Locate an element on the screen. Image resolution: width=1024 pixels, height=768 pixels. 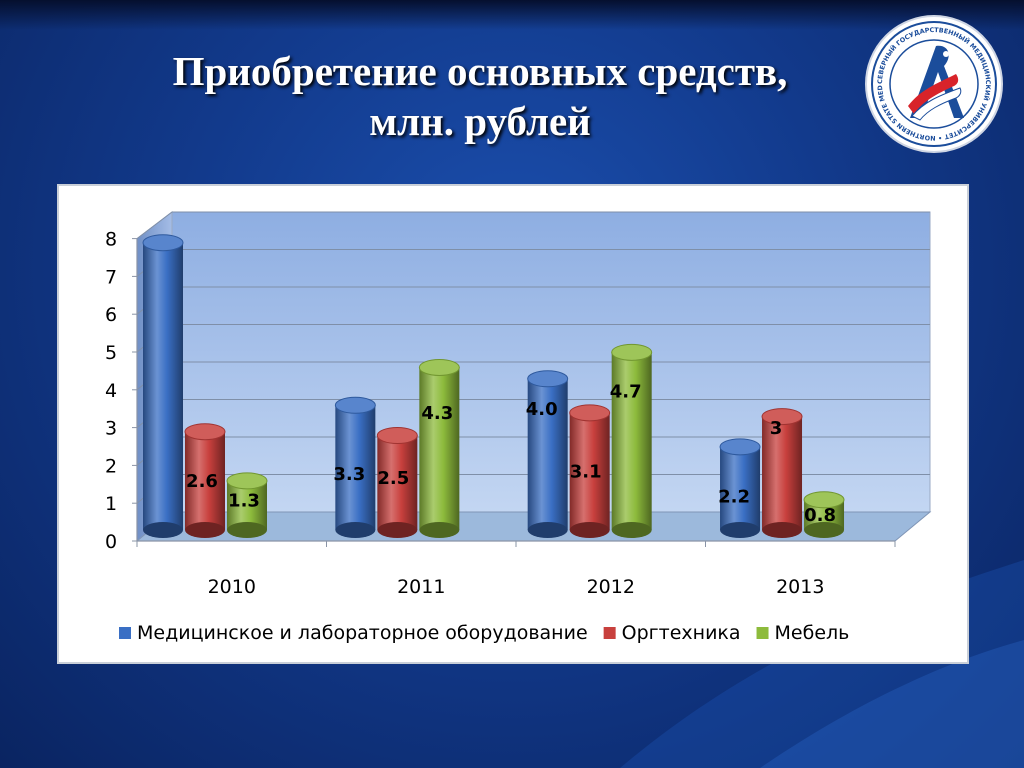
logo-outer-circle is located at coordinates (934, 84).